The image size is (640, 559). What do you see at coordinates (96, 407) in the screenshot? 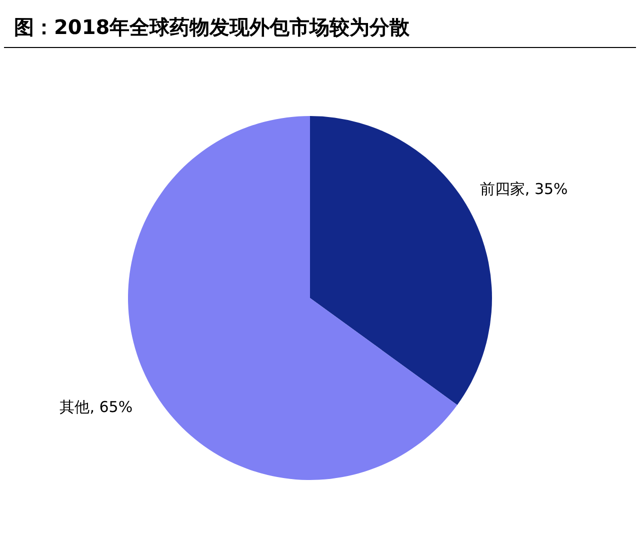
I see `slice-label: 其他, 65%` at bounding box center [96, 407].